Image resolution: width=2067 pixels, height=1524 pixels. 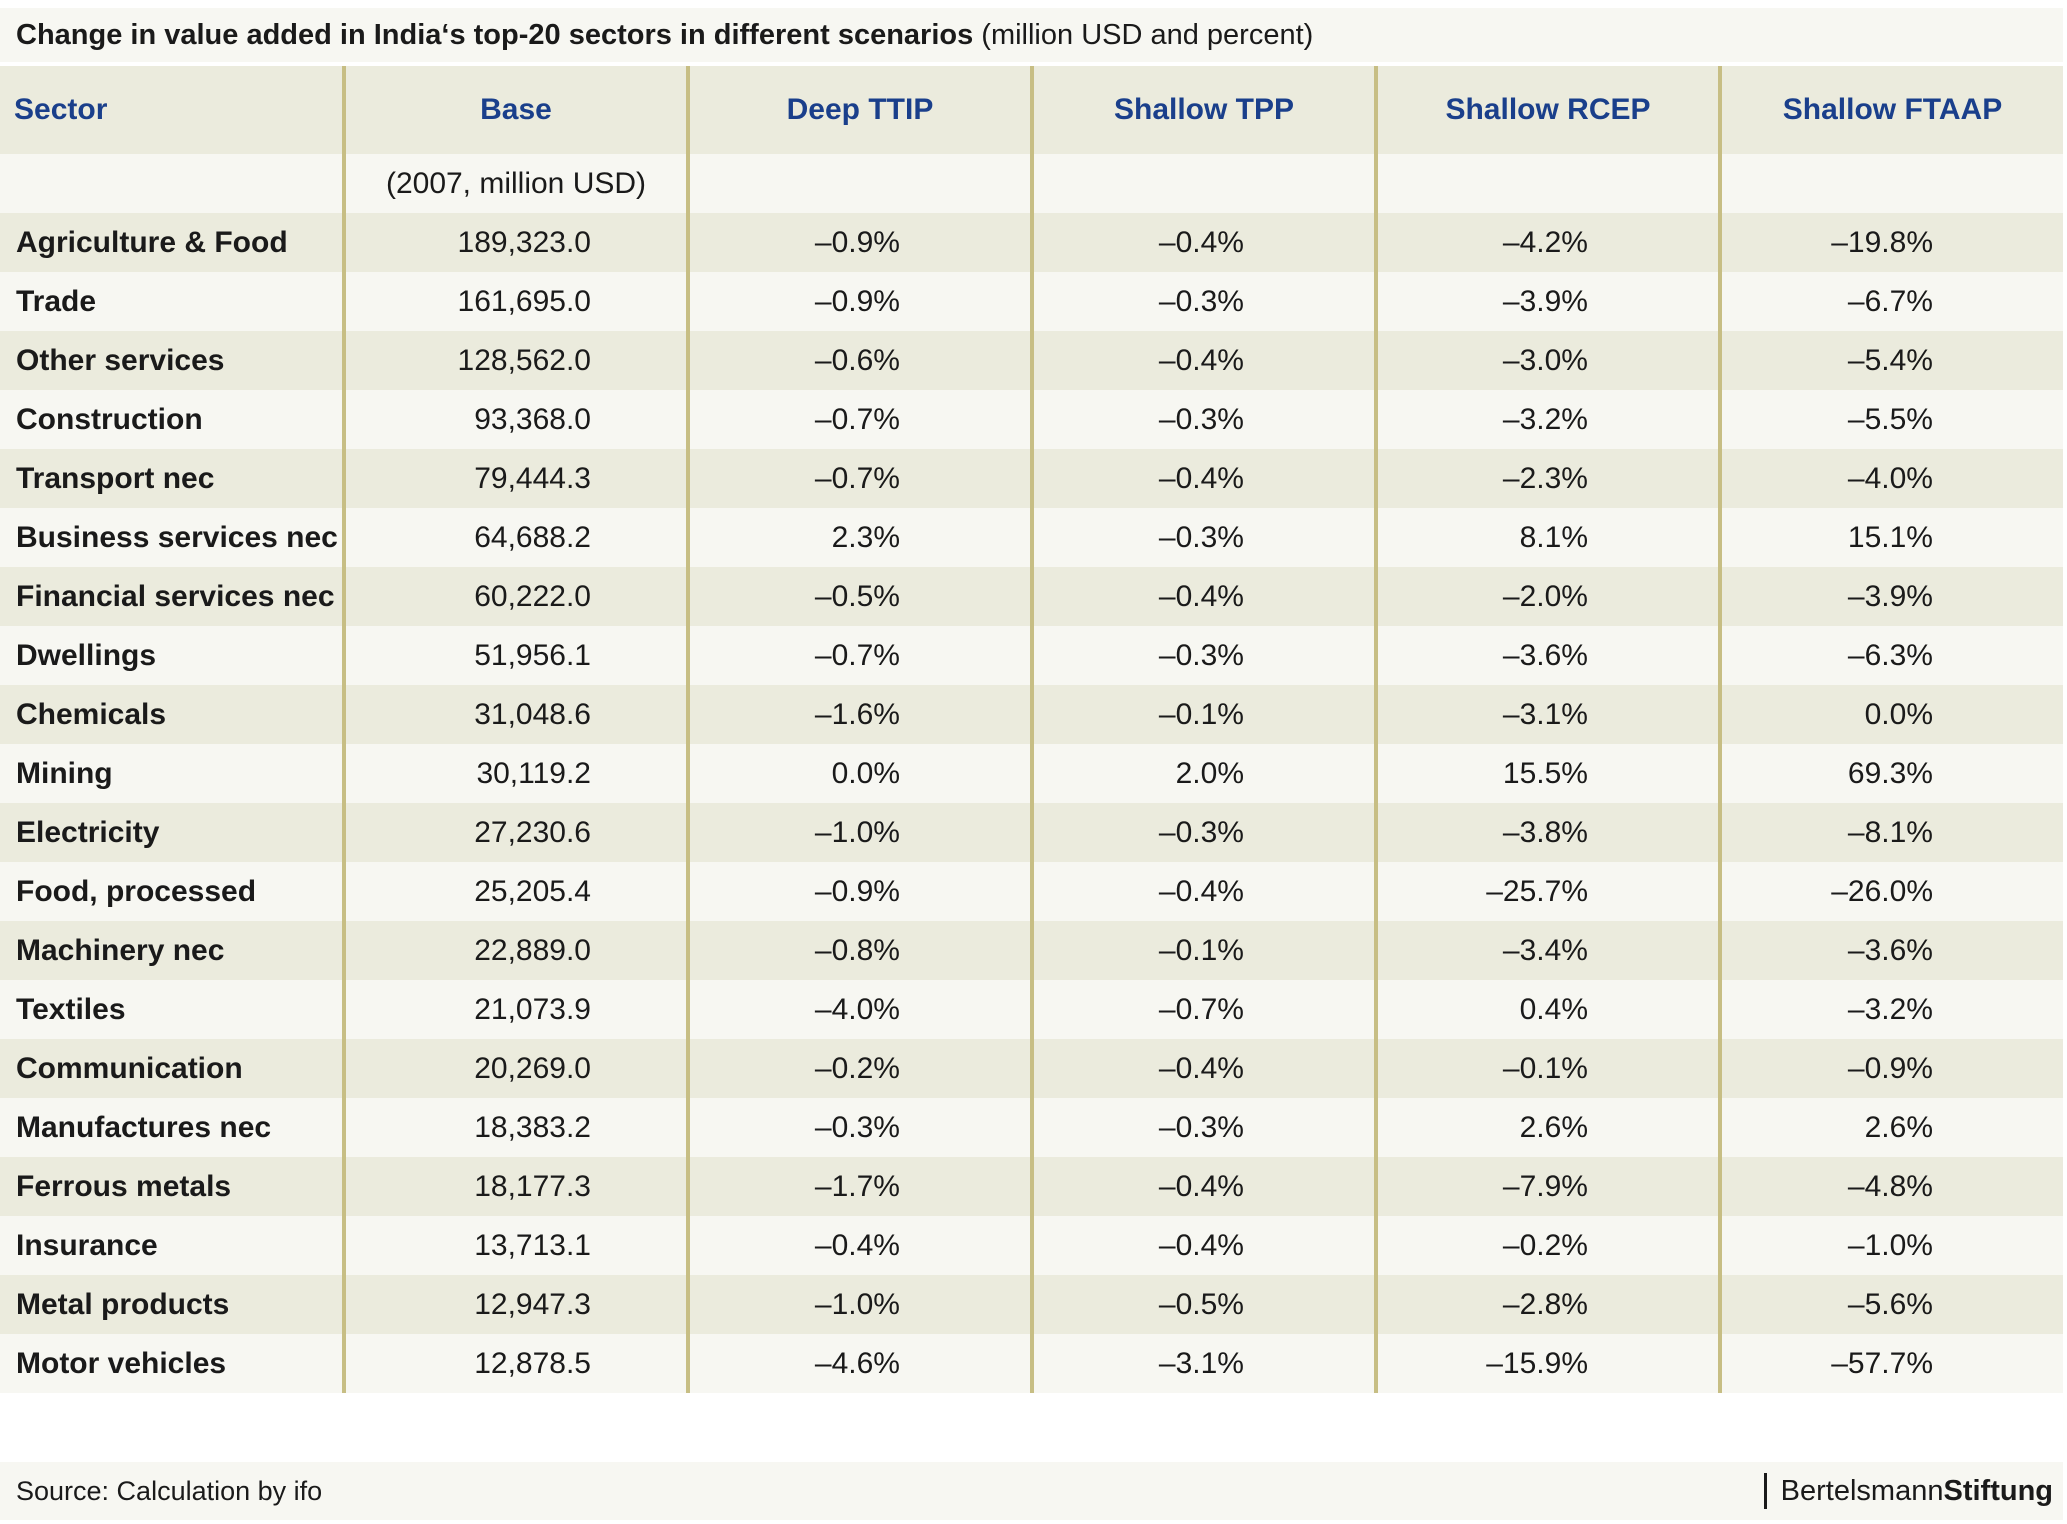 I want to click on shallow-ftaap-cell: –19.8%, so click(x=1890, y=242).